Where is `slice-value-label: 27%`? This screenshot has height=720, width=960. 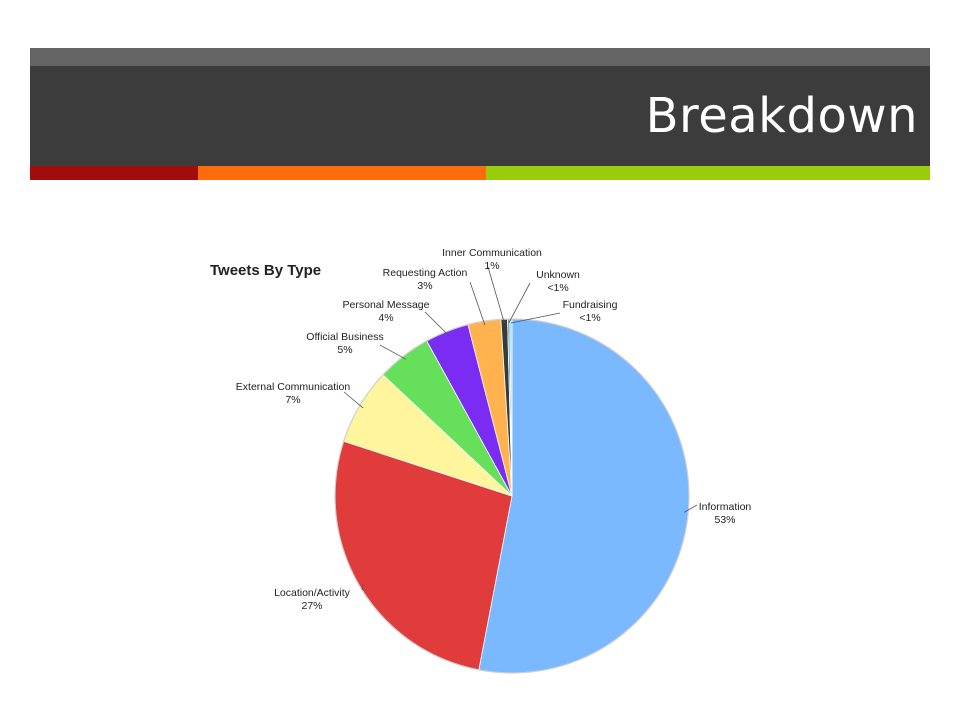 slice-value-label: 27% is located at coordinates (311, 606).